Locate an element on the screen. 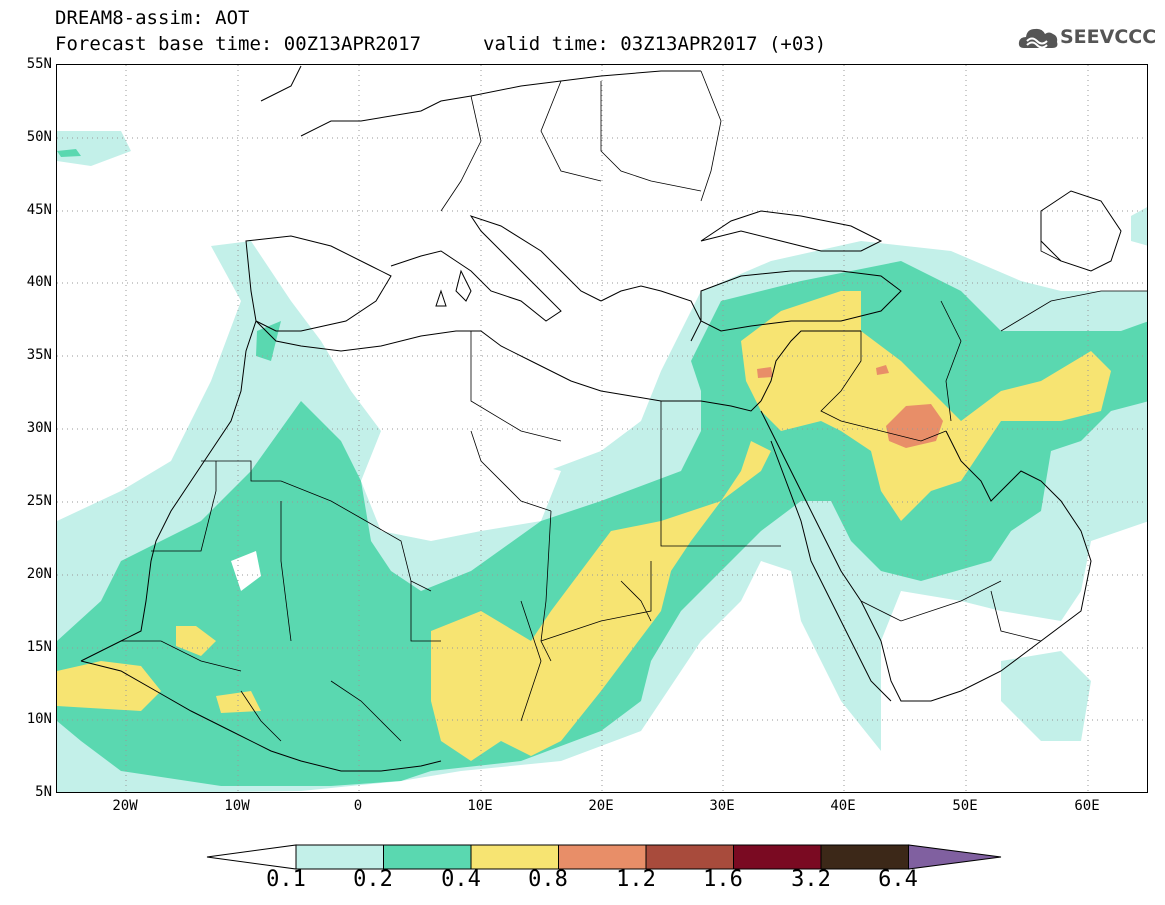 This screenshot has height=905, width=1165. colorbar is located at coordinates (604, 857).